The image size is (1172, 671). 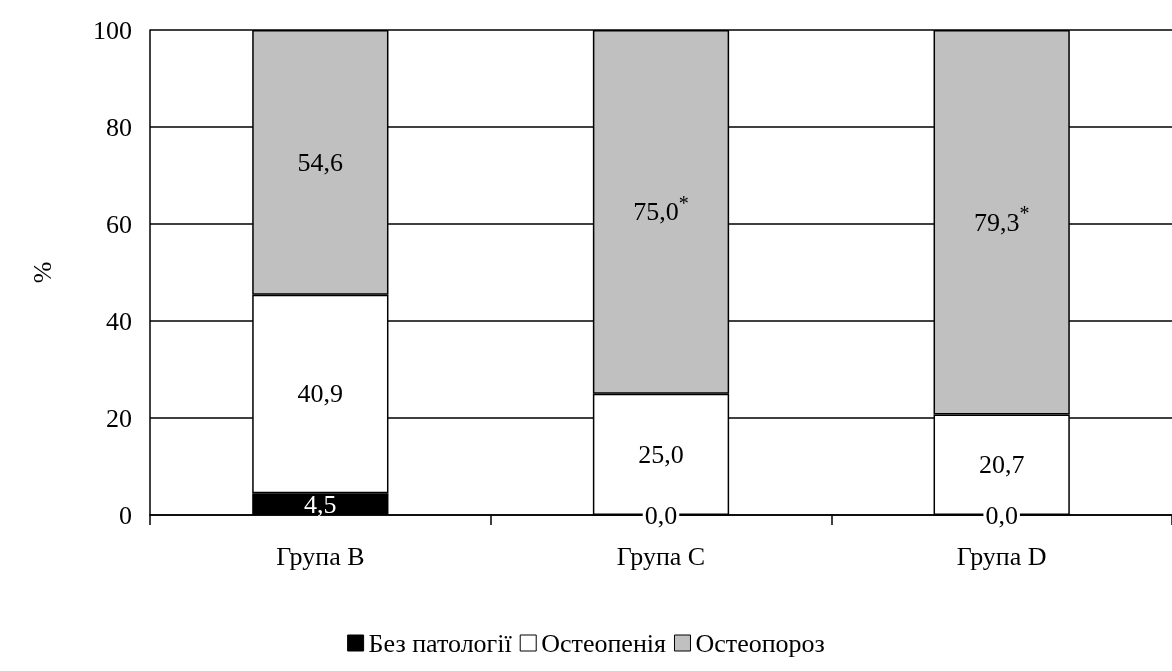 I want to click on y-tick-label: 60, so click(x=119, y=224).